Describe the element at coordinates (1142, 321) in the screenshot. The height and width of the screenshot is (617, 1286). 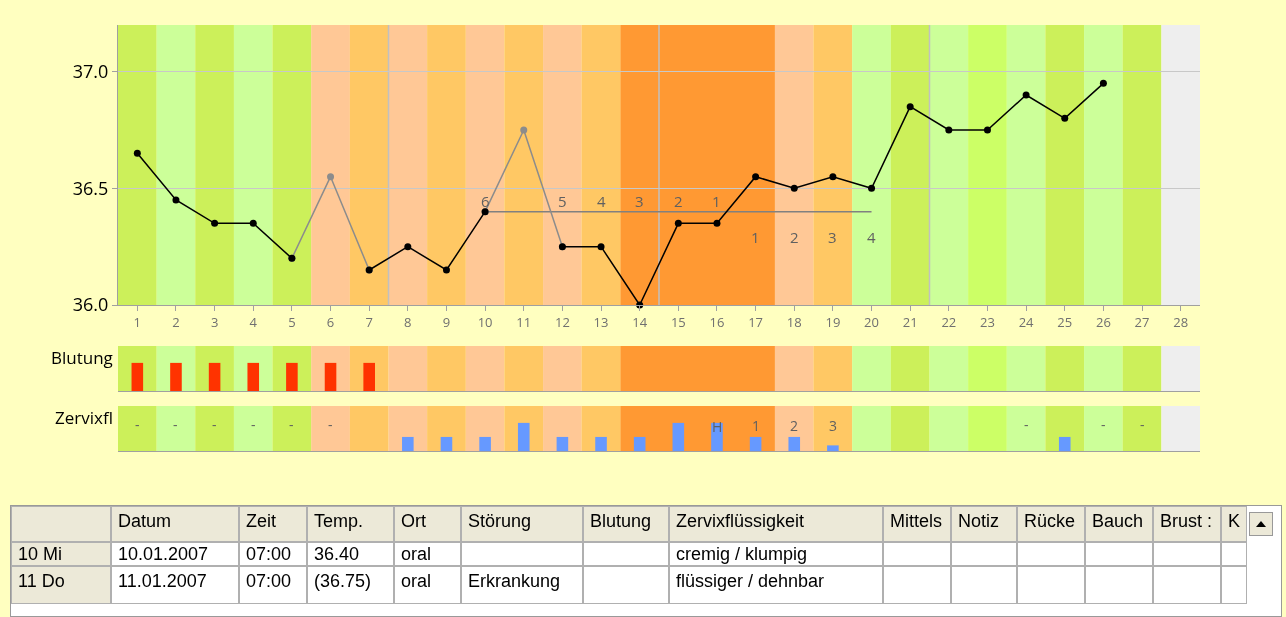
I see `x-tick-label: 27` at that location.